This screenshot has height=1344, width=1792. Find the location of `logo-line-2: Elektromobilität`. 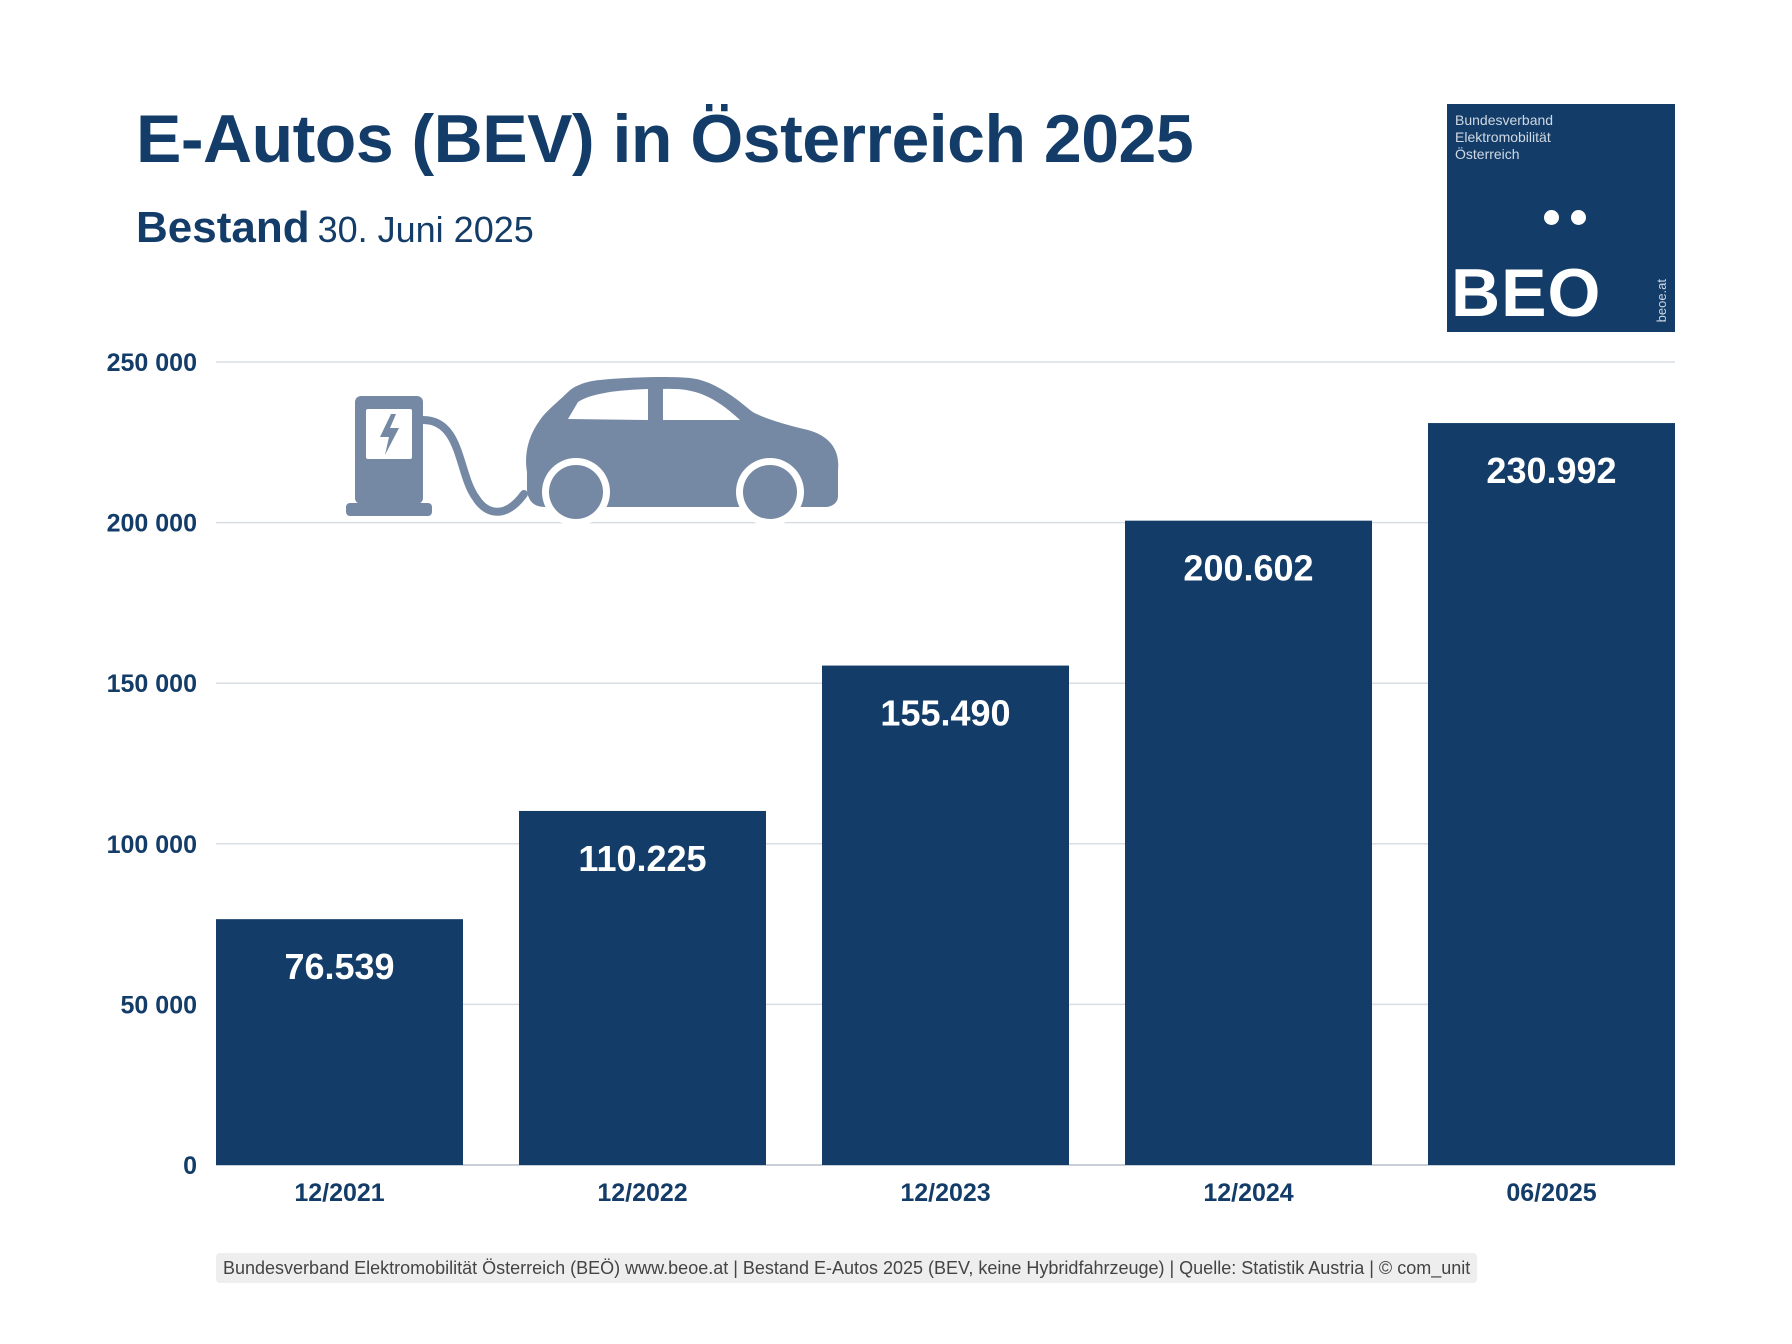

logo-line-2: Elektromobilität is located at coordinates (1503, 137).